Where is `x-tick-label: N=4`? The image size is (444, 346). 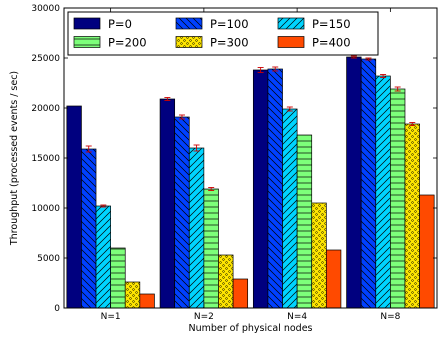 x-tick-label: N=4 is located at coordinates (297, 317).